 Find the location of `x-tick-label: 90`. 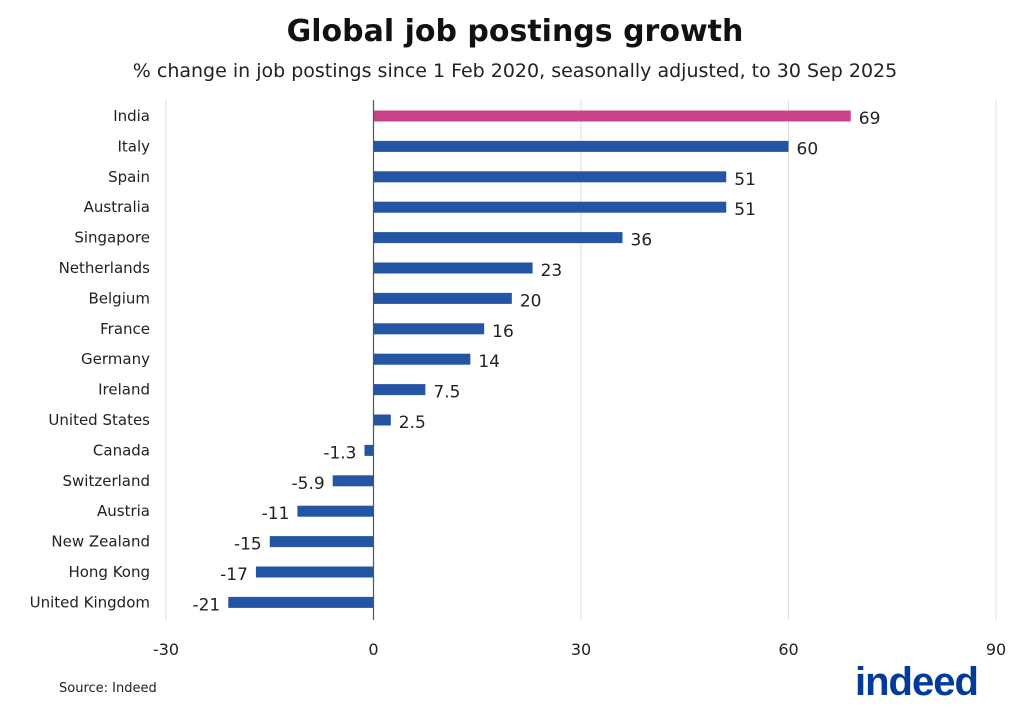

x-tick-label: 90 is located at coordinates (996, 649).